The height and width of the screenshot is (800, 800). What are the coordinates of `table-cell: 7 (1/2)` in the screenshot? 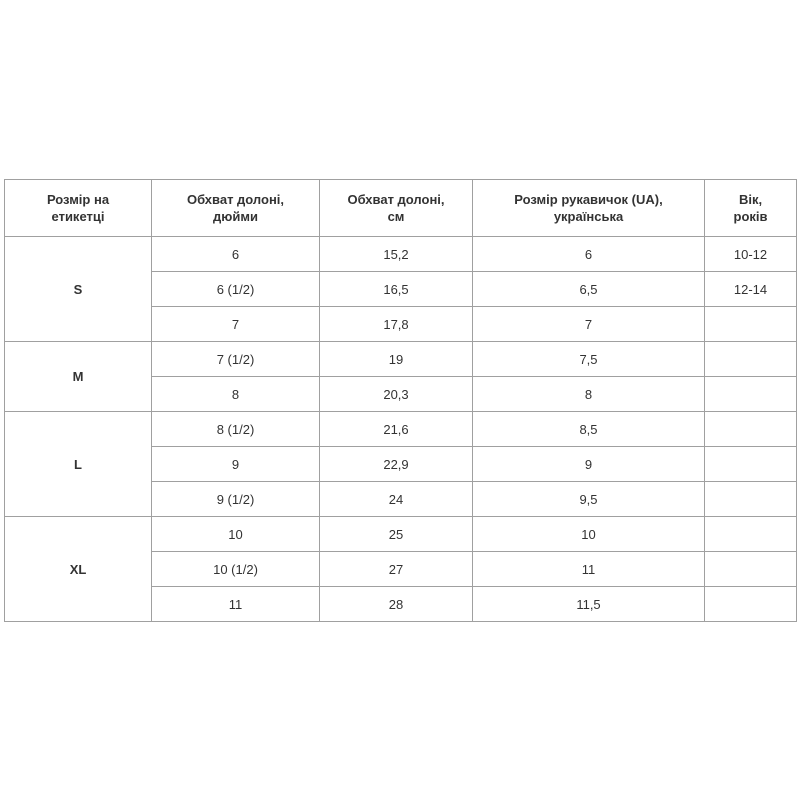 It's located at (235, 359).